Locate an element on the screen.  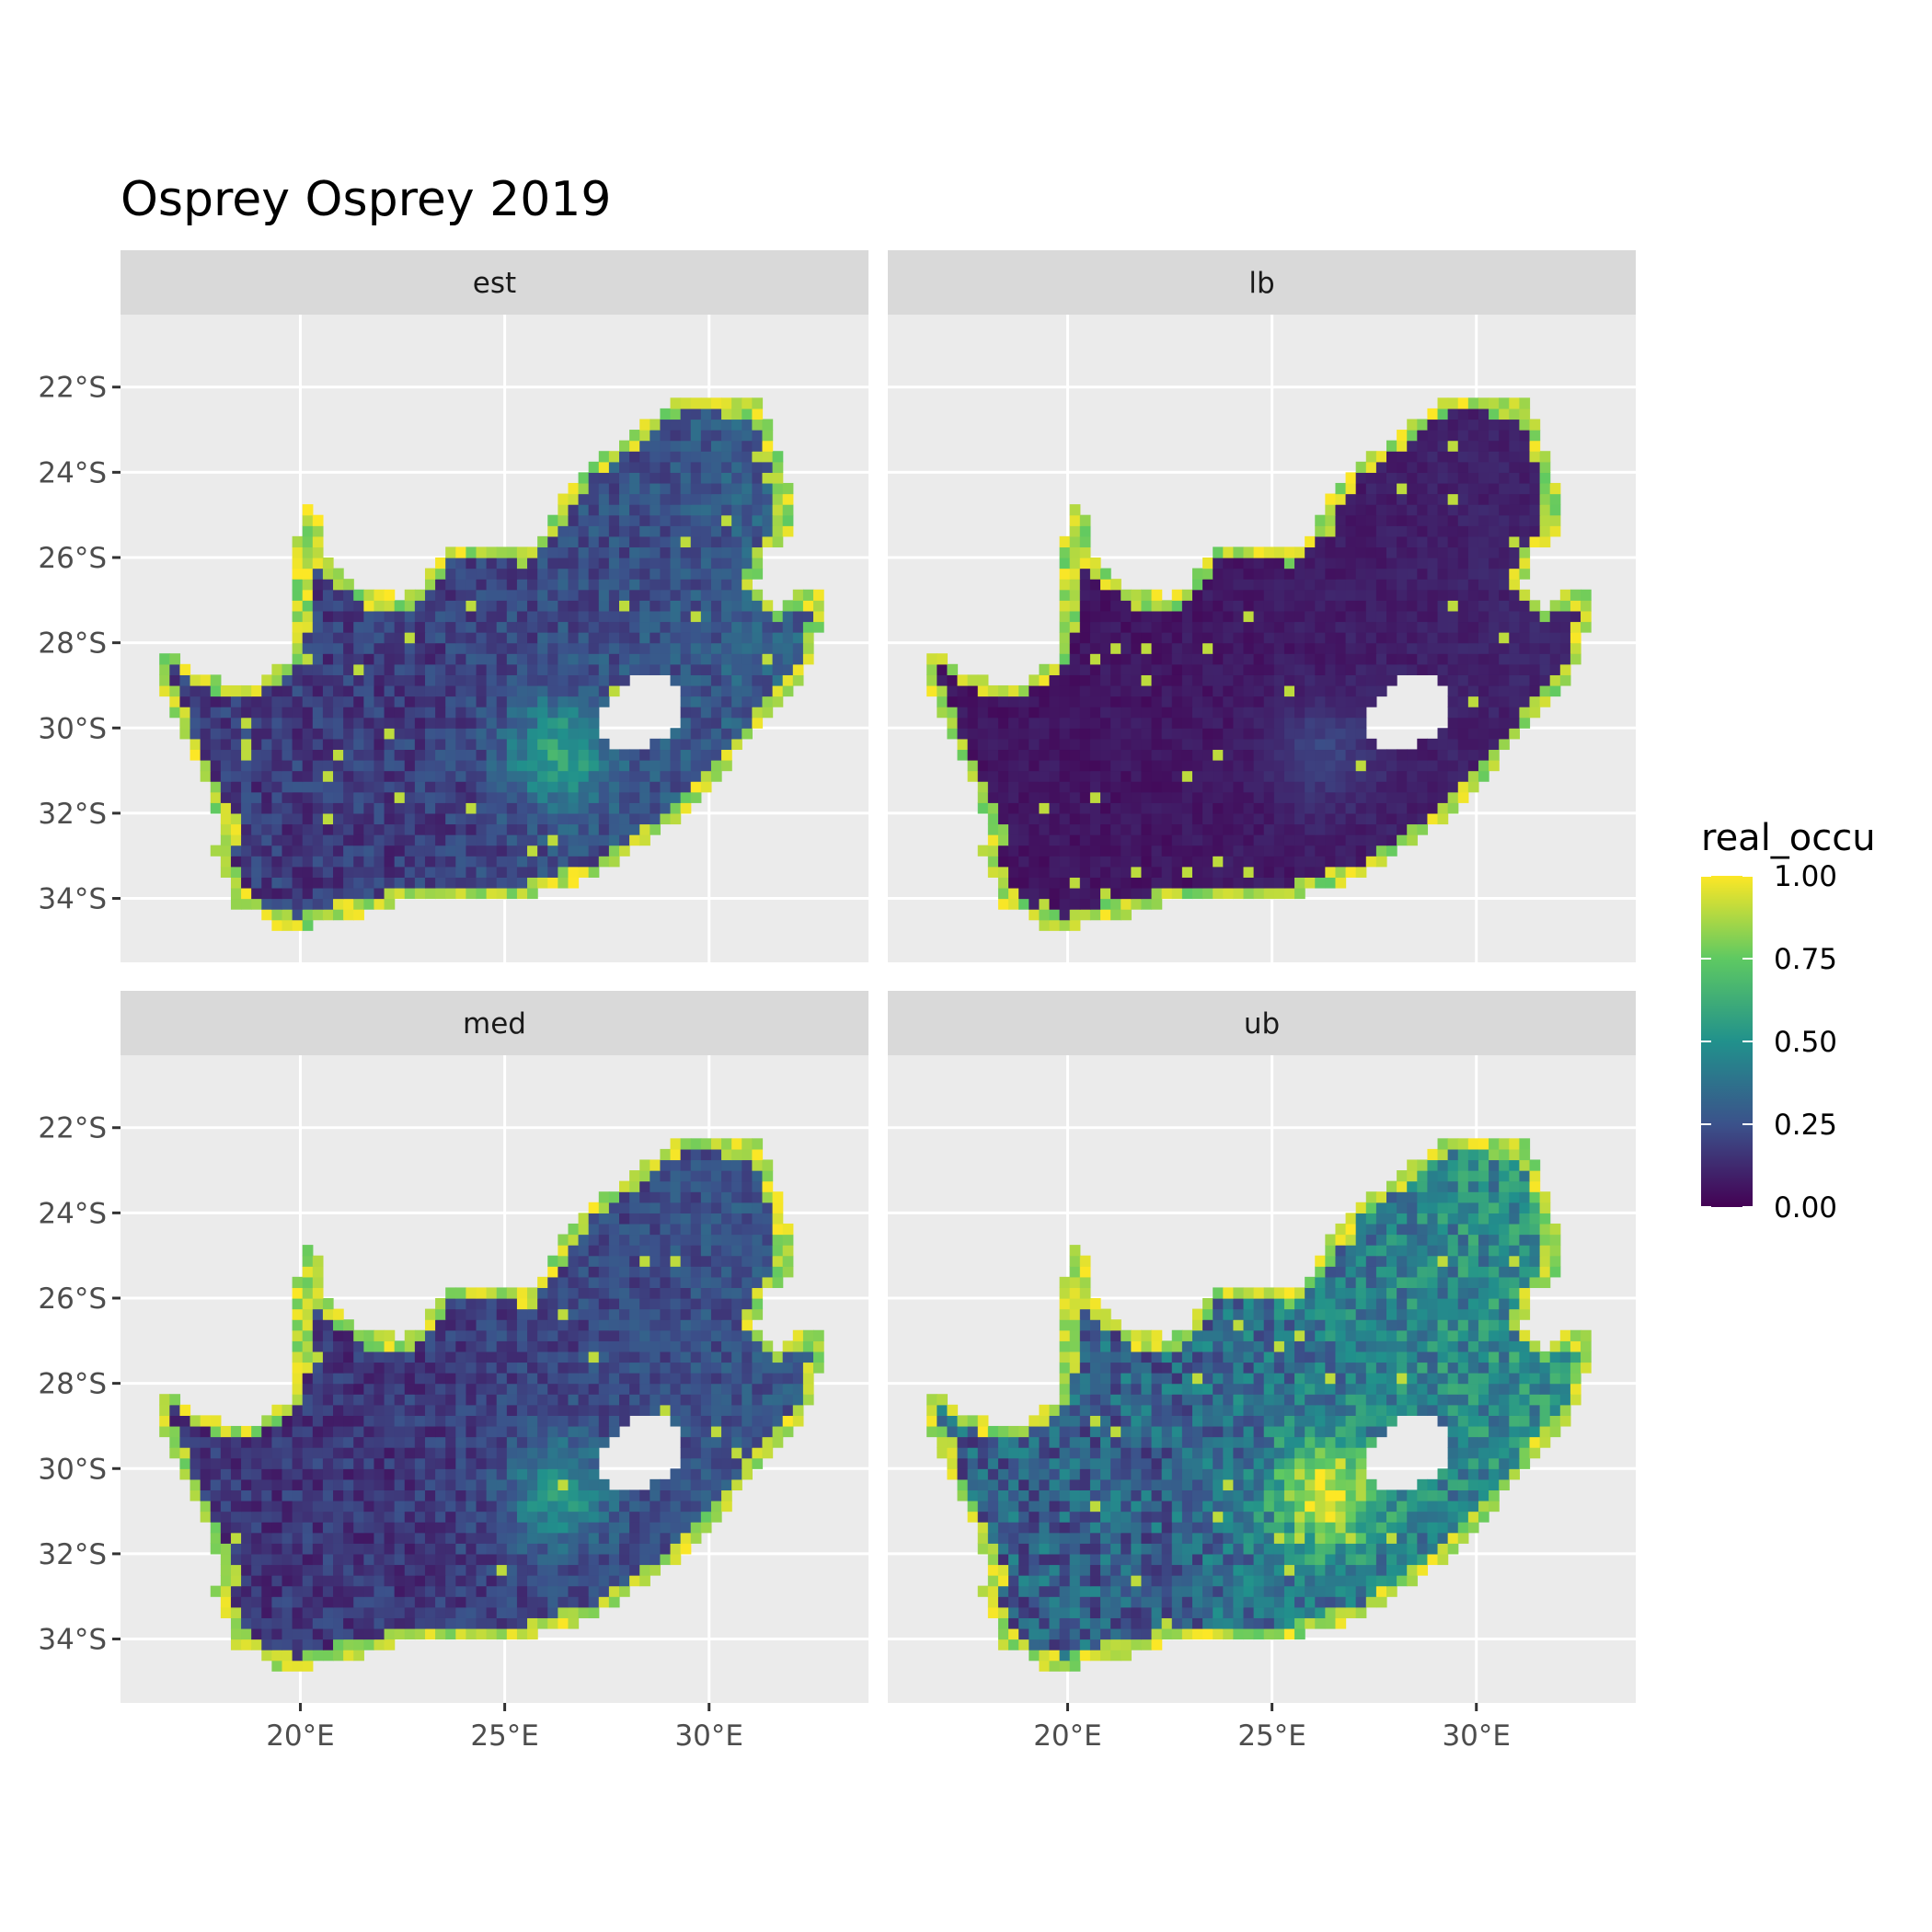
facet-strip-label: ub is located at coordinates (1262, 1024).